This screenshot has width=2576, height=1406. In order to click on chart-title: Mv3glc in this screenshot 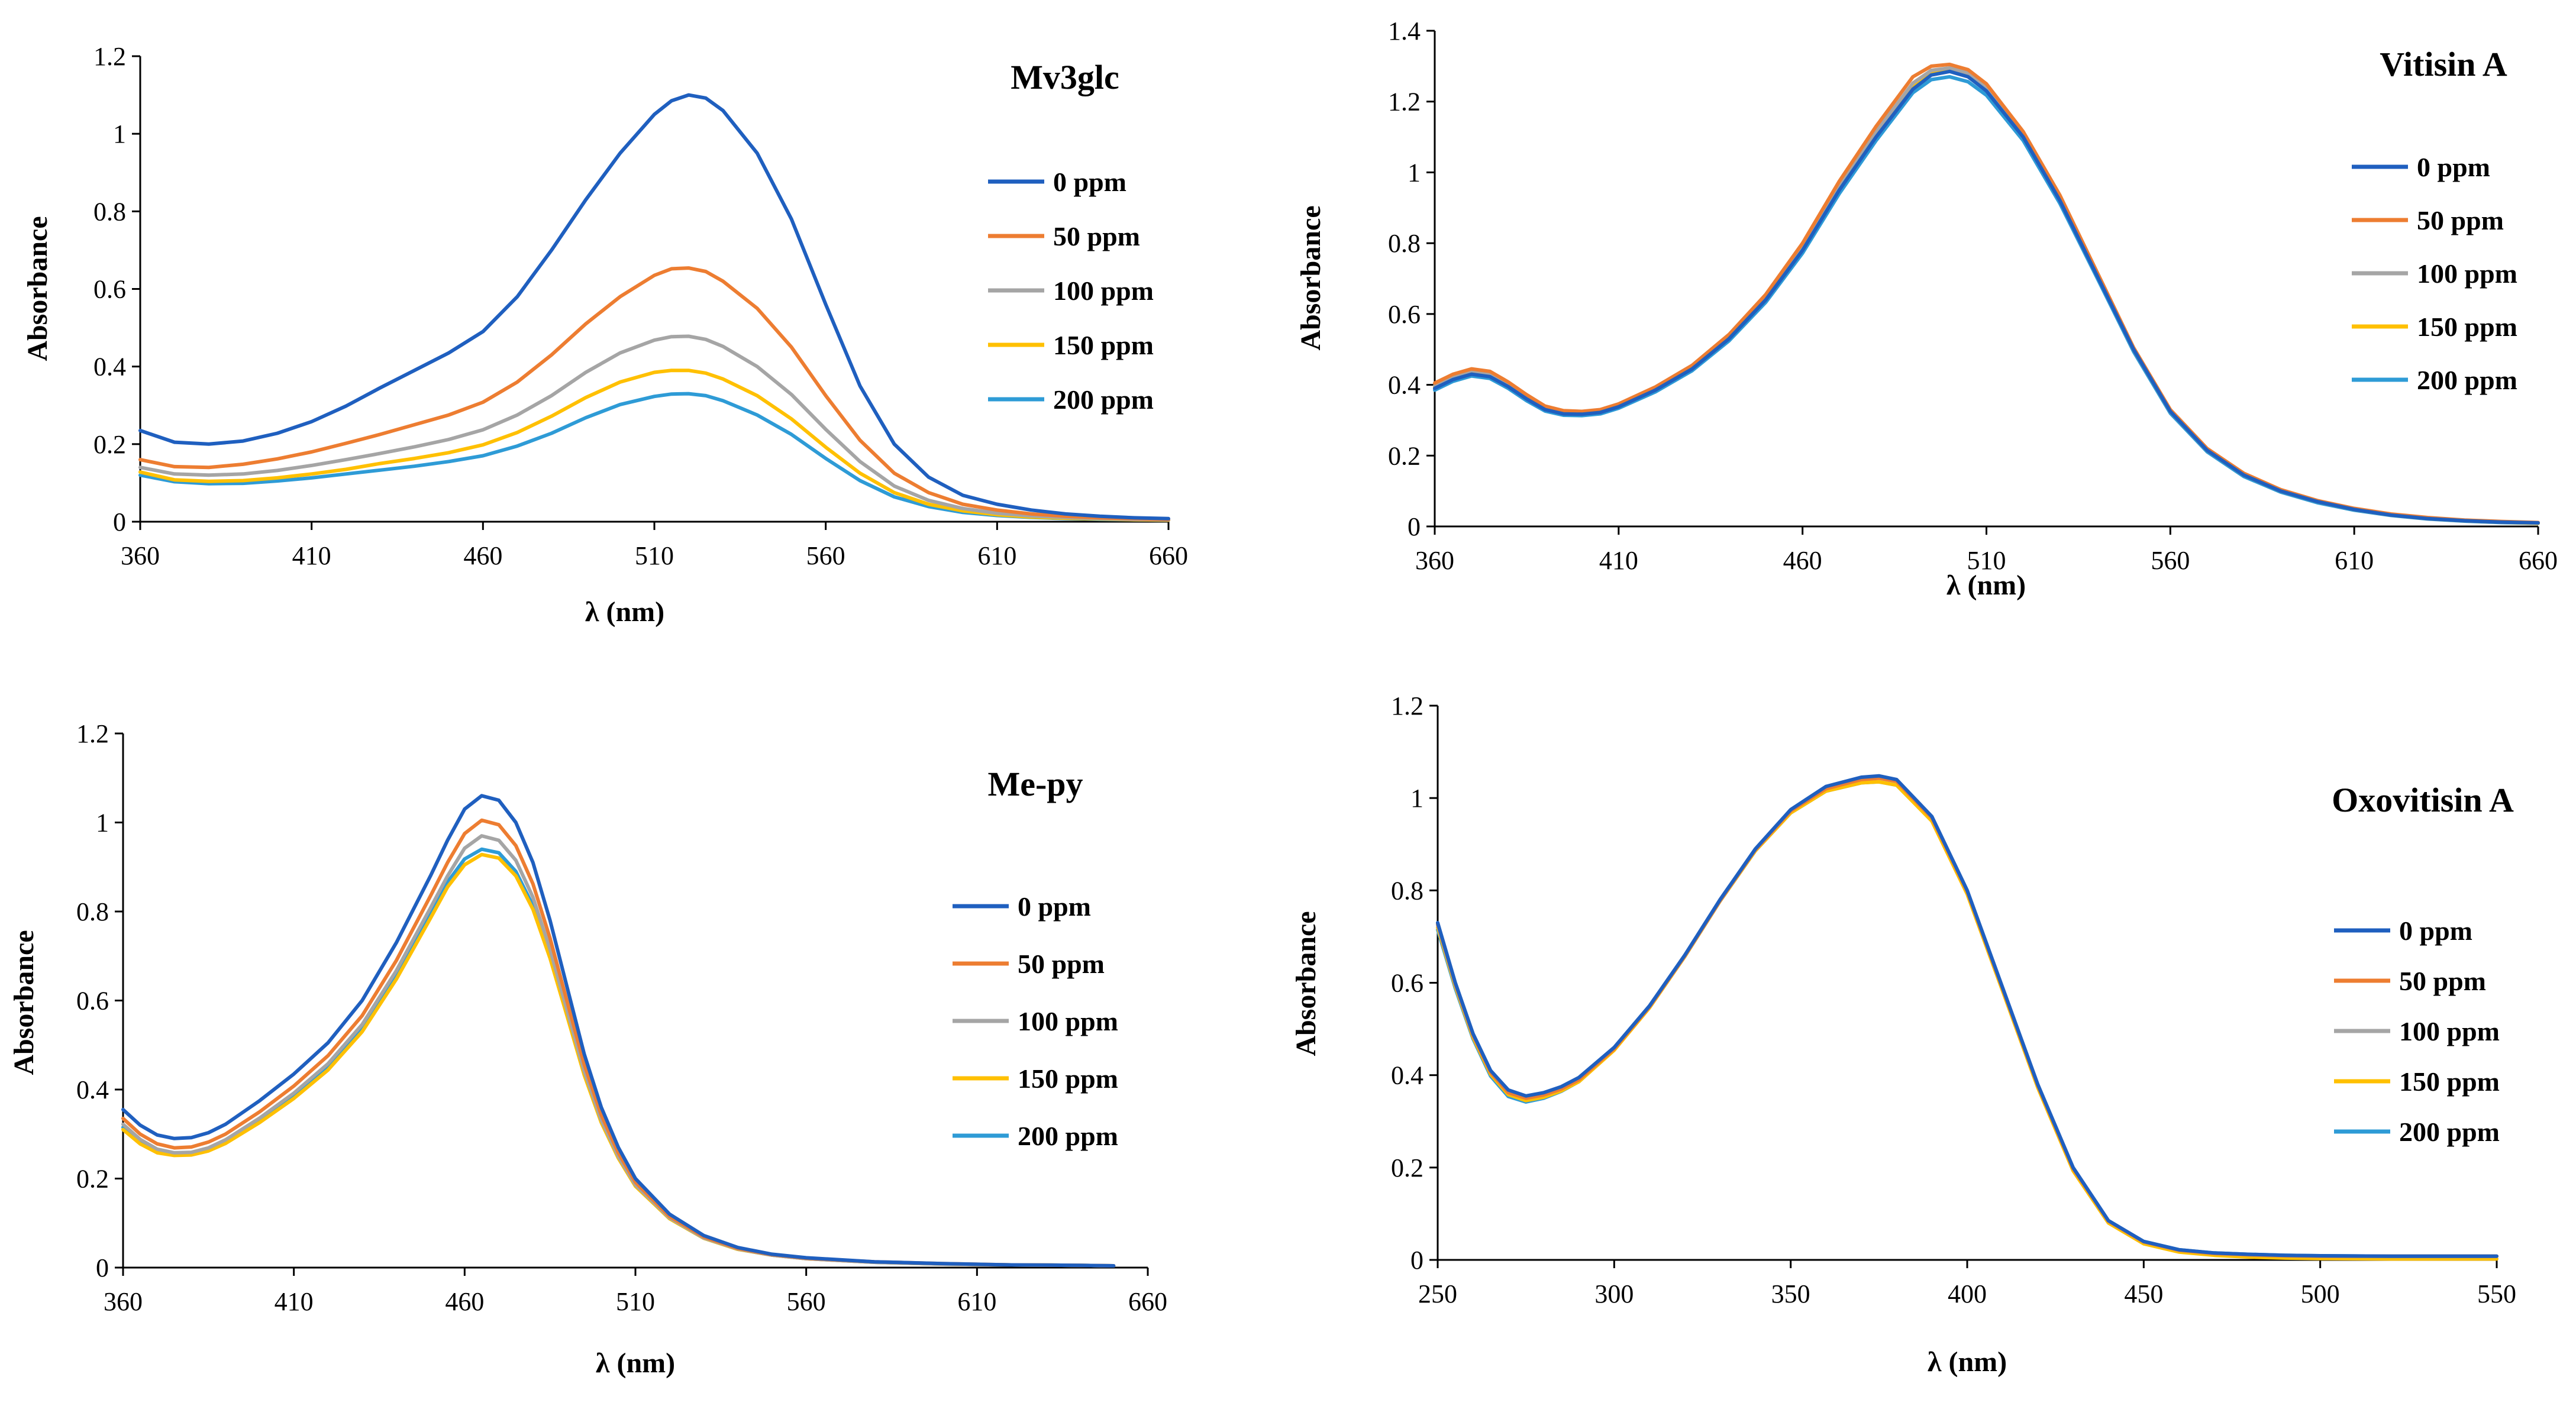, I will do `click(1065, 77)`.